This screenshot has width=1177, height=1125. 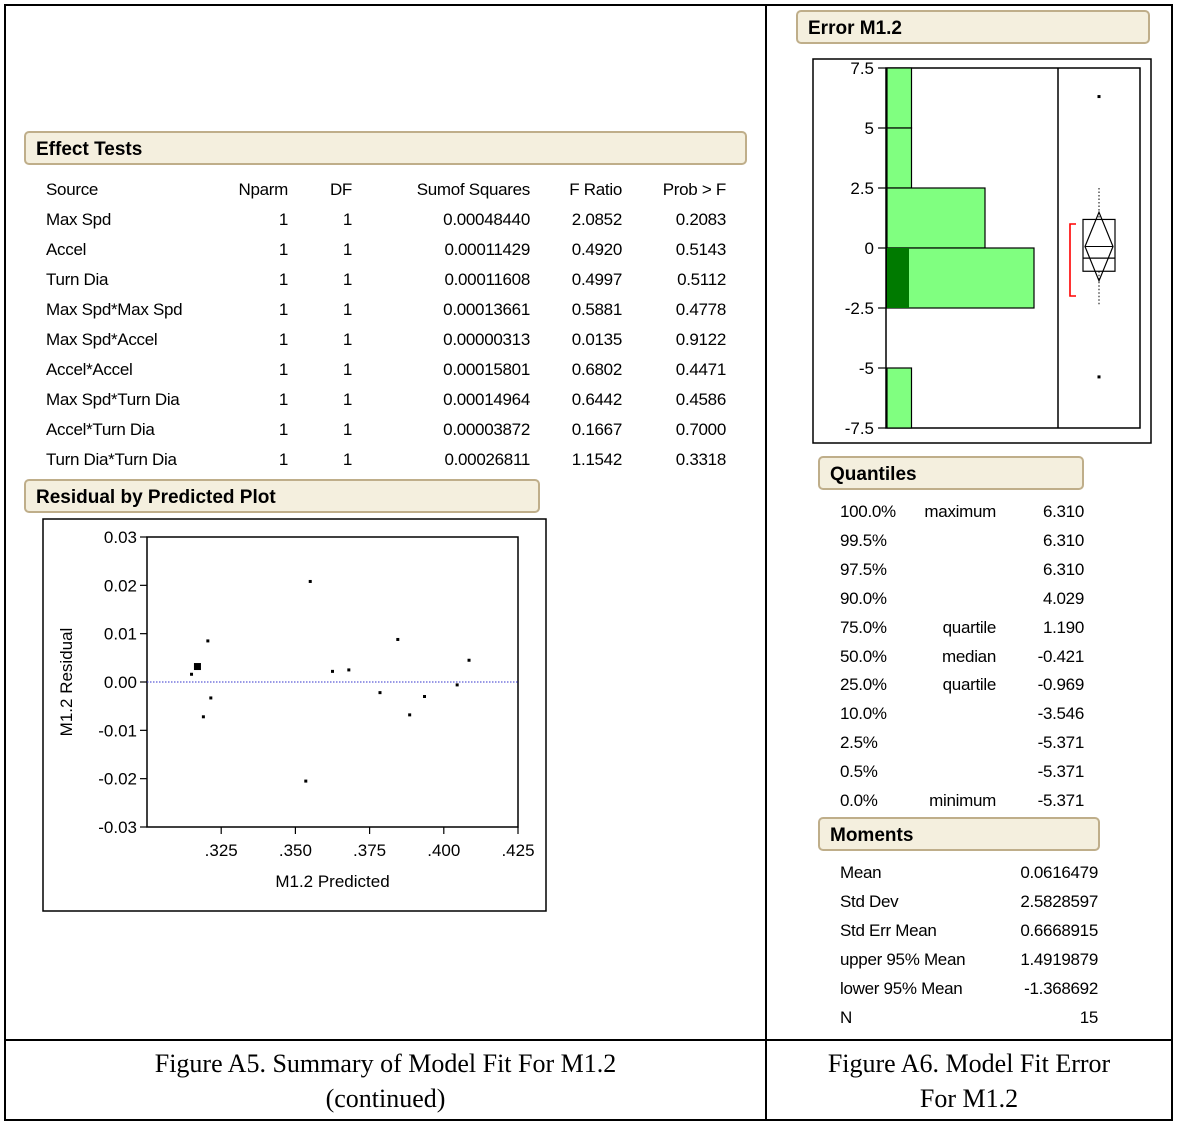 What do you see at coordinates (369, 850) in the screenshot?
I see `x-tick-label: .375` at bounding box center [369, 850].